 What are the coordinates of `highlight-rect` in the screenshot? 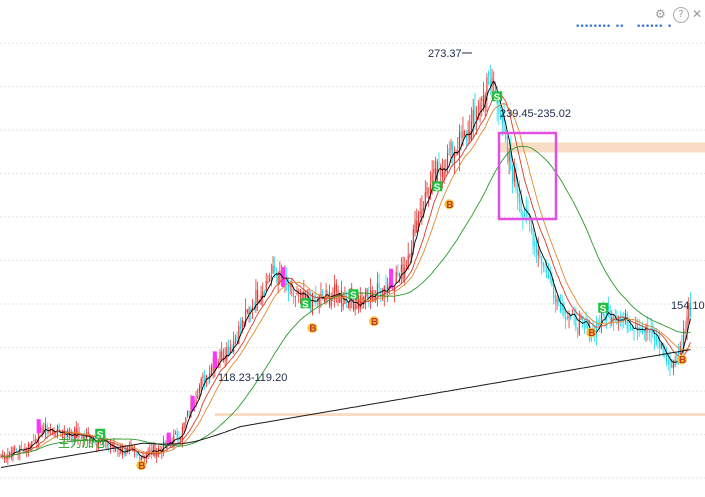 It's located at (527, 176).